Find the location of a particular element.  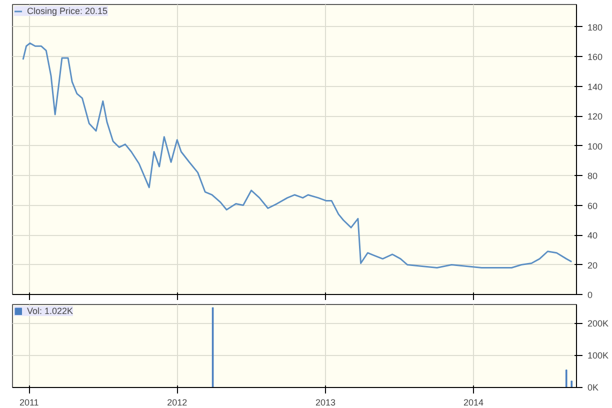

y-tick-label: 60 is located at coordinates (593, 205).